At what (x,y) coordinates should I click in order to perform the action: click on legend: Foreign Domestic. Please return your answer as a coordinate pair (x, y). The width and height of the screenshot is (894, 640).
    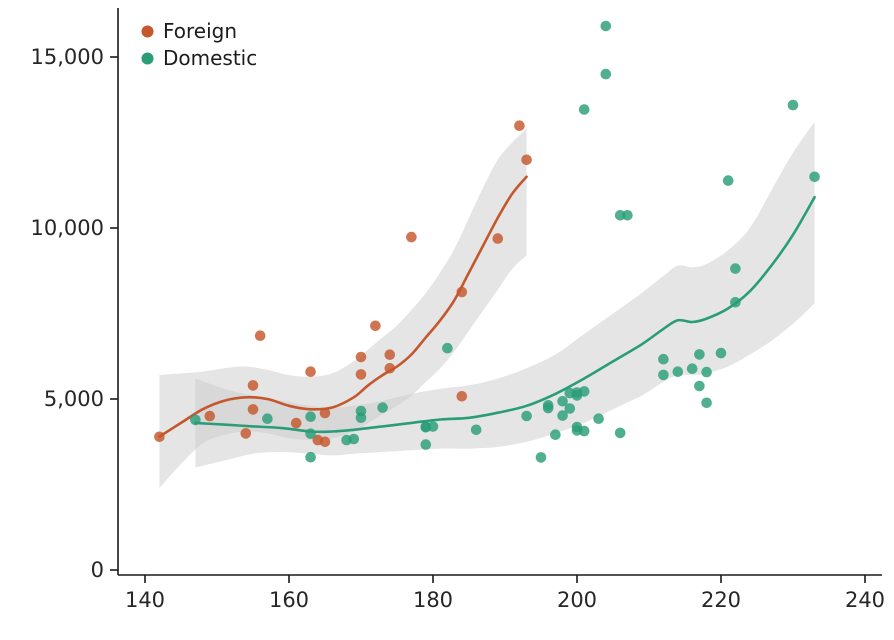
    Looking at the image, I should click on (199, 44).